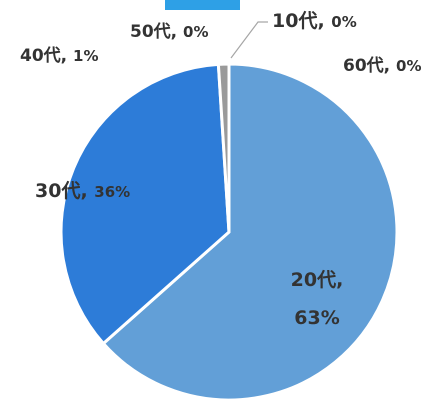 The height and width of the screenshot is (400, 439). Describe the element at coordinates (59, 55) in the screenshot. I see `data-label-40代: 40代, 1%` at that location.